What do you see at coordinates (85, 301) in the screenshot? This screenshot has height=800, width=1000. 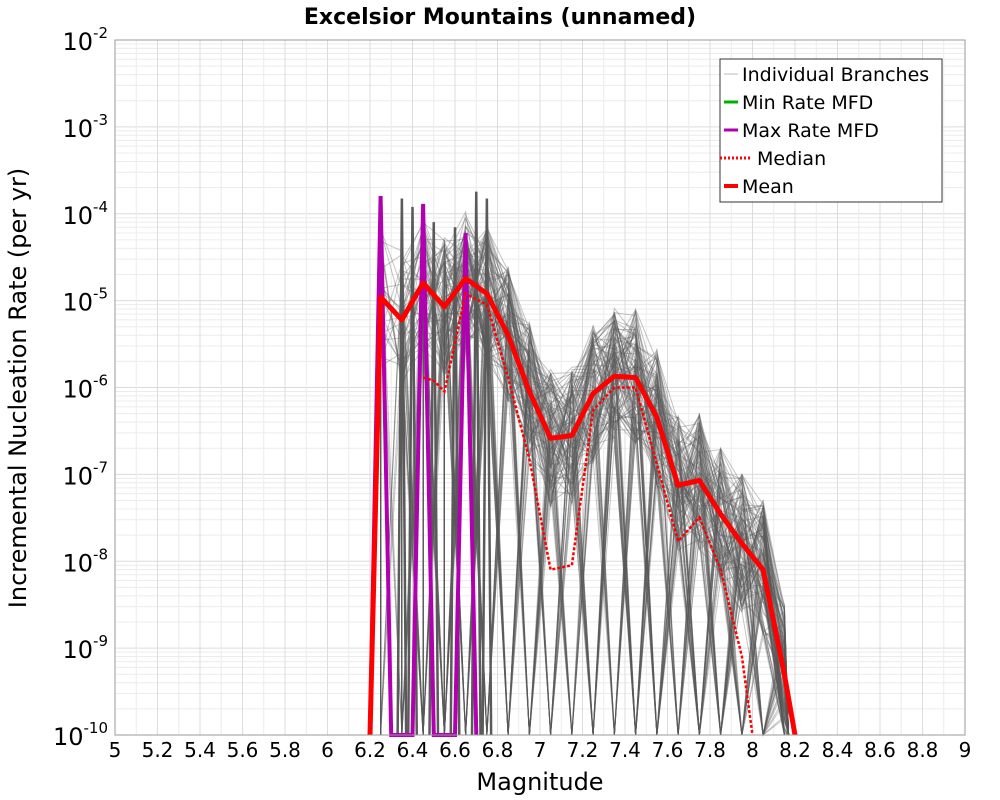 I see `y-tick-label: 10⁻⁵` at bounding box center [85, 301].